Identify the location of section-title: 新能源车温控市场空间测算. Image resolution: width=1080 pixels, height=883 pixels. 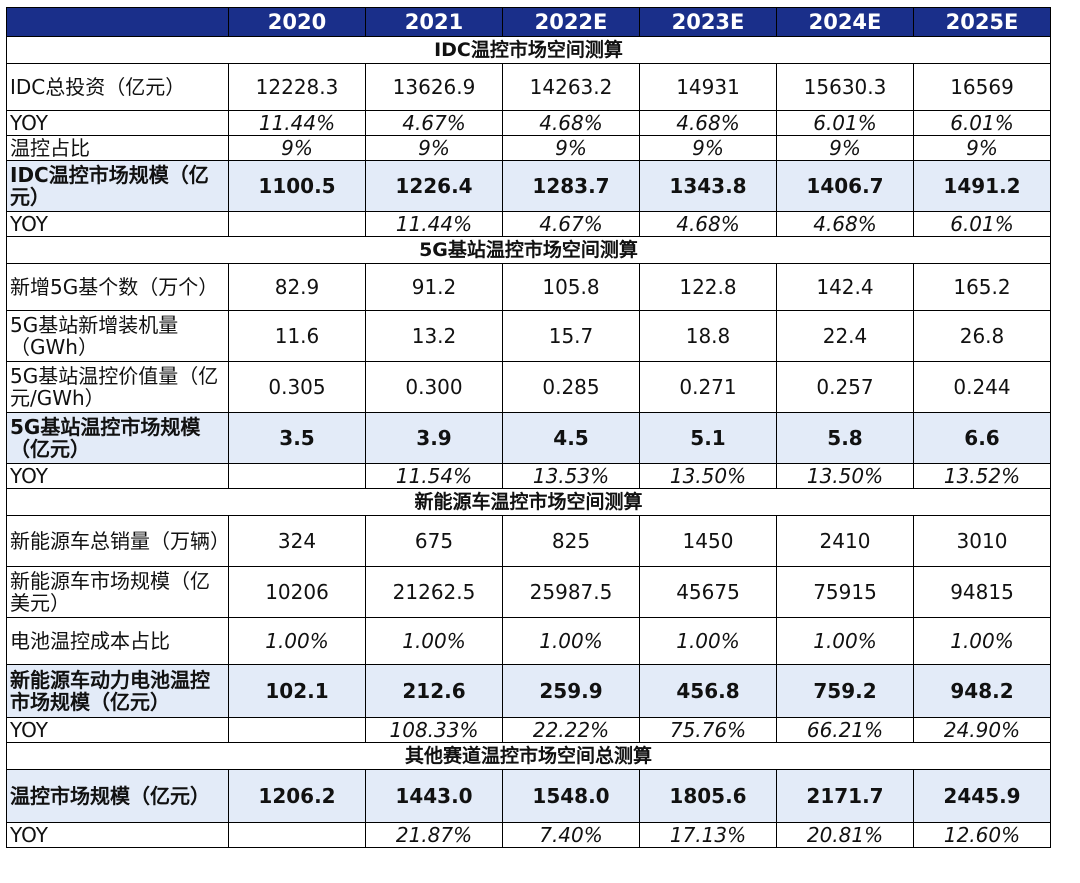
(528, 502).